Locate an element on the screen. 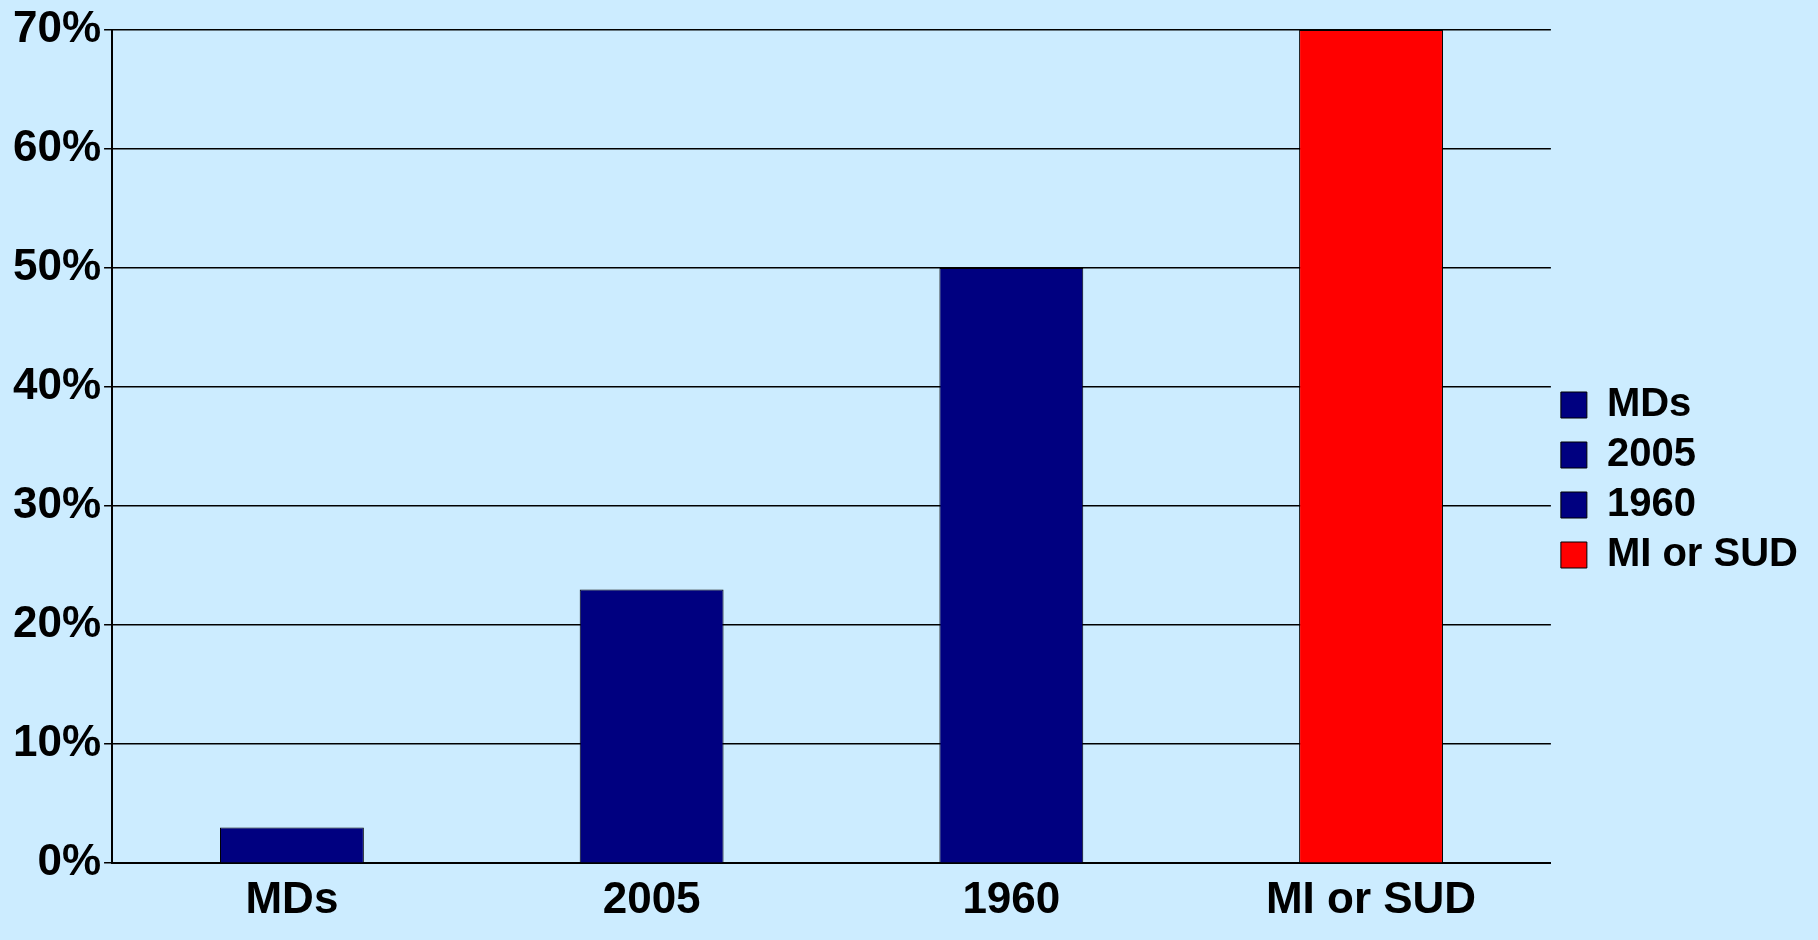  y-tick-label: 10% is located at coordinates (57, 741).